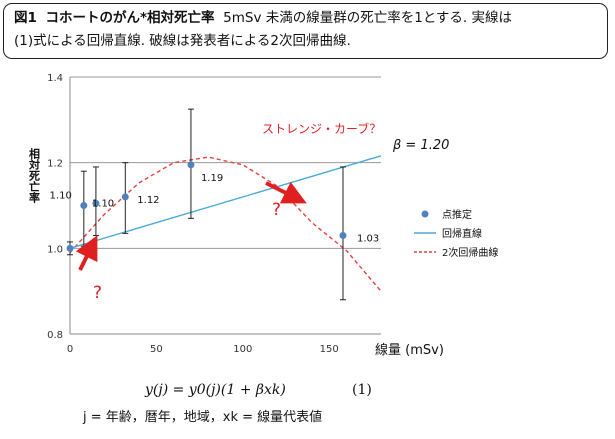 This screenshot has height=439, width=615. Describe the element at coordinates (362, 390) in the screenshot. I see `formula-number: (1)` at that location.